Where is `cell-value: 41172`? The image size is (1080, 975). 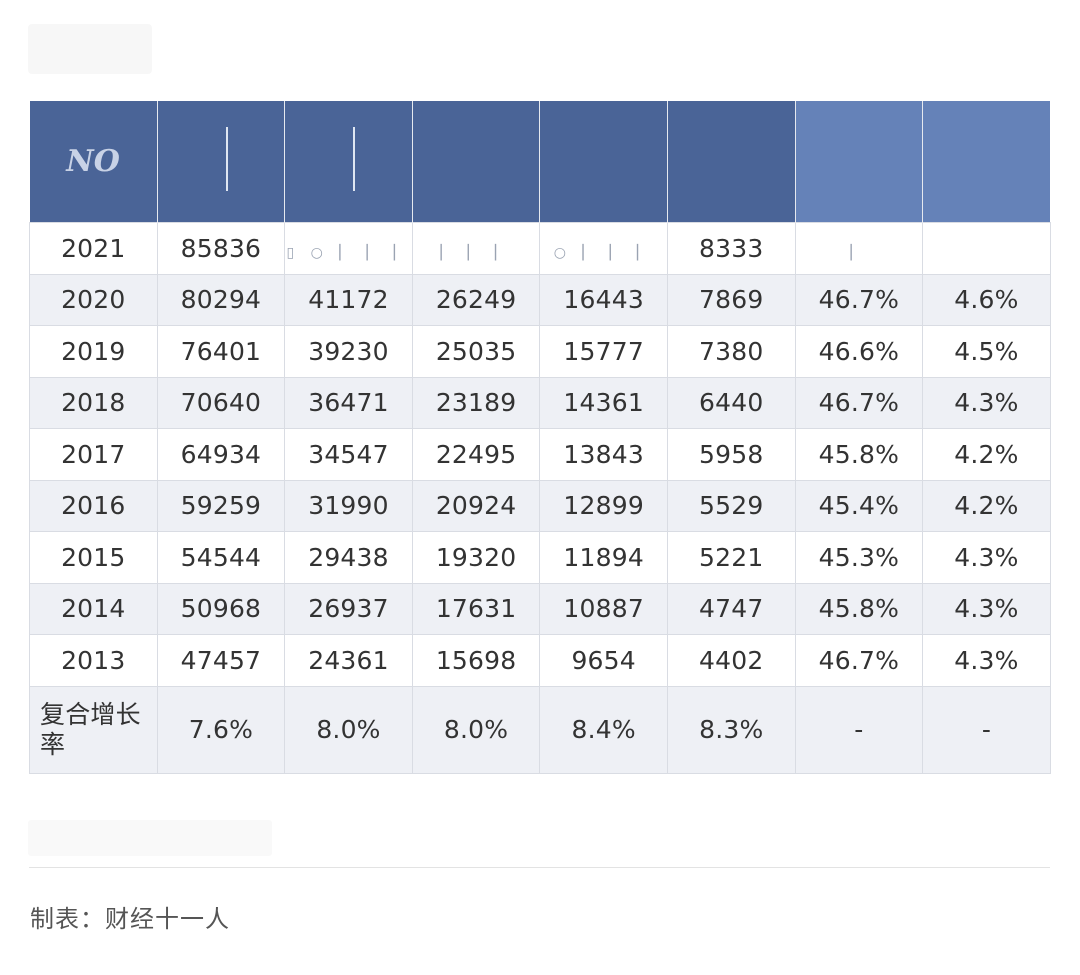 cell-value: 41172 is located at coordinates (348, 299).